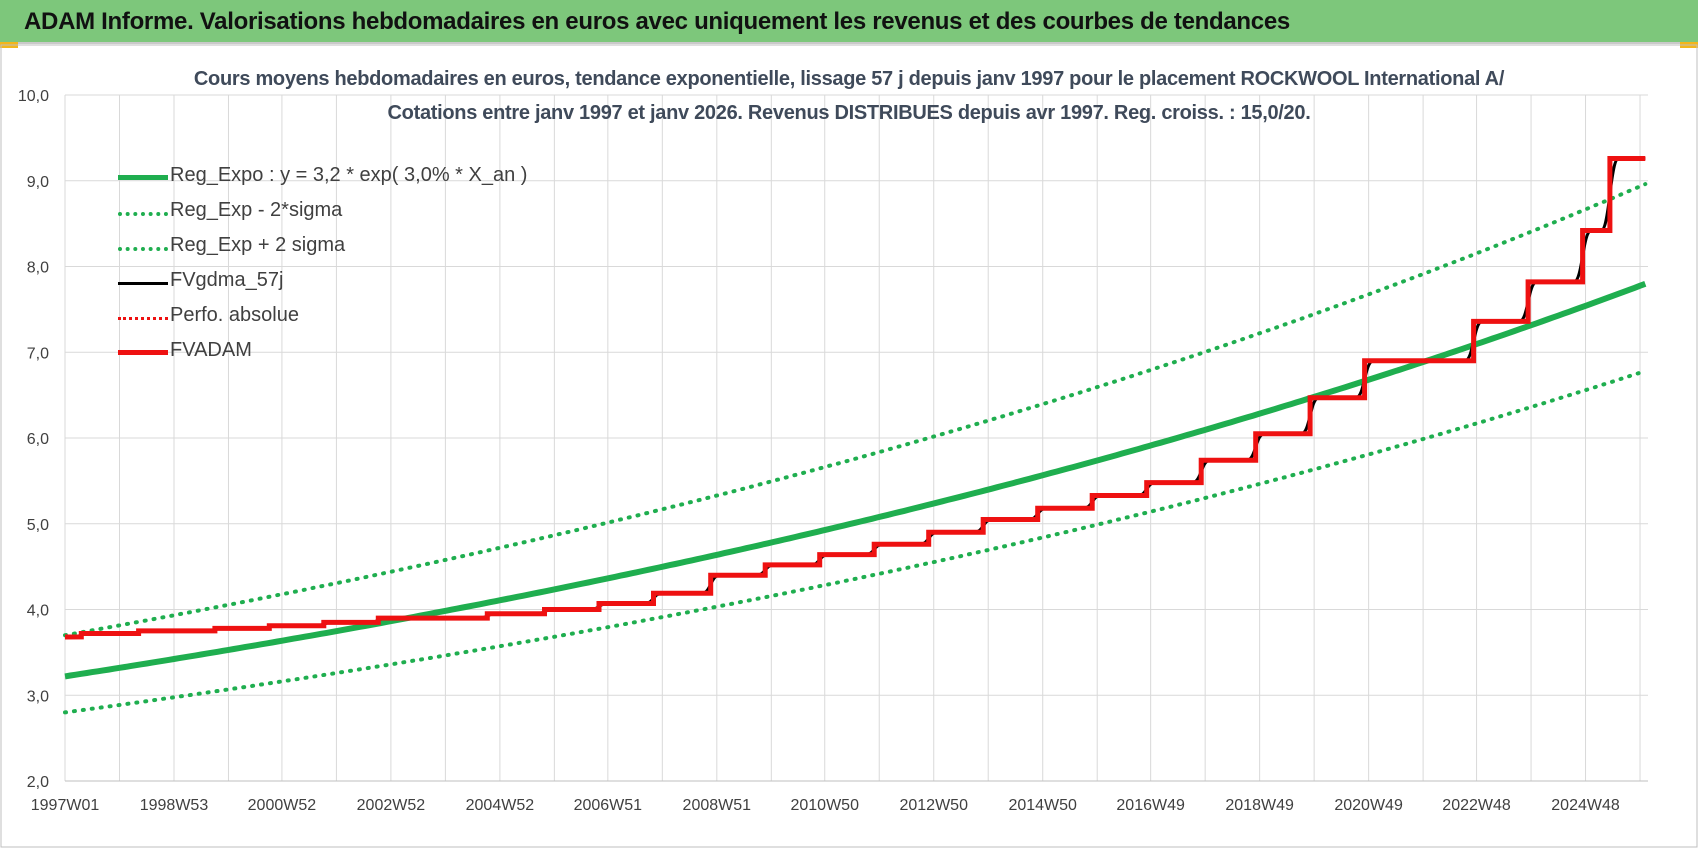 The width and height of the screenshot is (1698, 848). What do you see at coordinates (349, 175) in the screenshot?
I see `legend-label-reg-expo: Reg_Expo : y = 3,2 * exp( 3,0% * X_an )` at bounding box center [349, 175].